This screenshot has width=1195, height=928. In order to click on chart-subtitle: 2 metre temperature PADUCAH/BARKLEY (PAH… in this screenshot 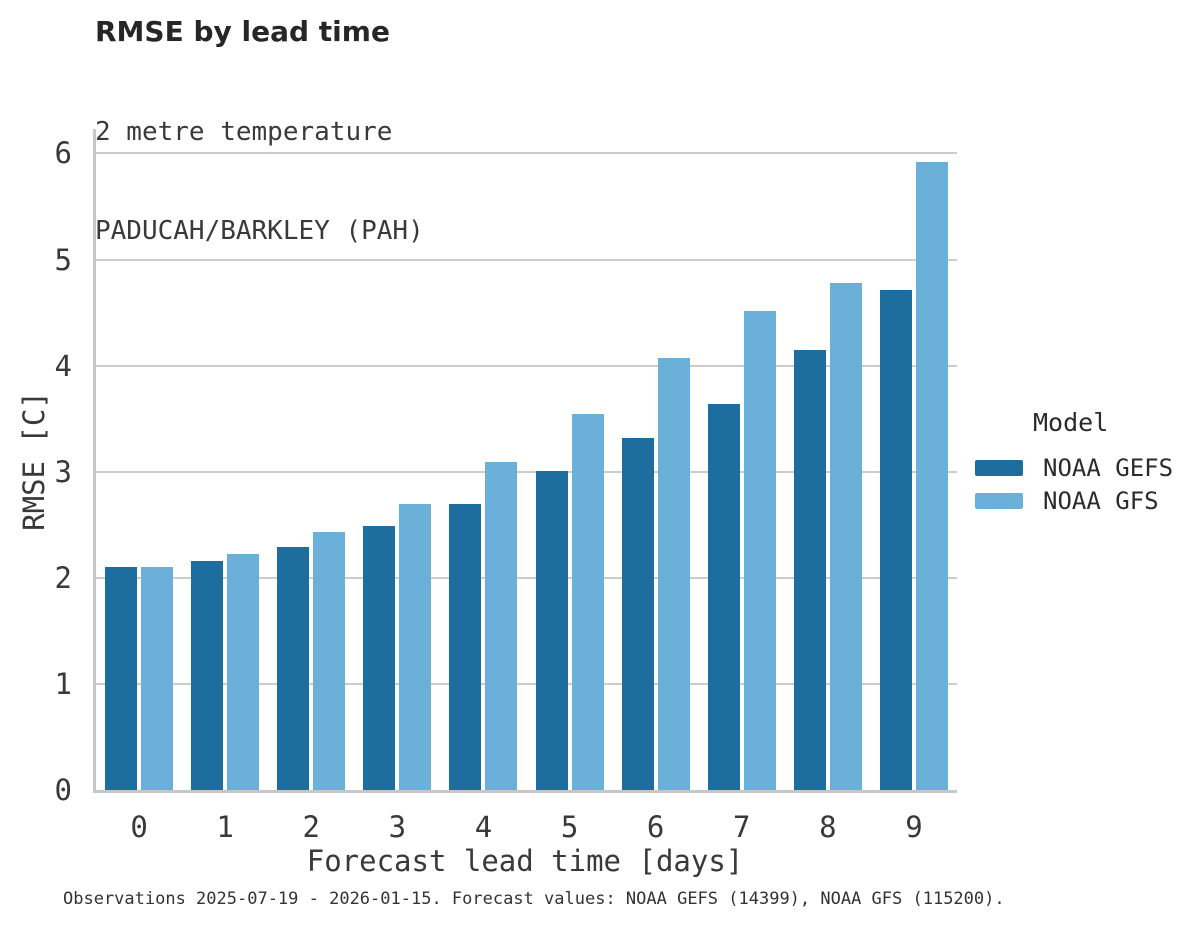, I will do `click(259, 182)`.